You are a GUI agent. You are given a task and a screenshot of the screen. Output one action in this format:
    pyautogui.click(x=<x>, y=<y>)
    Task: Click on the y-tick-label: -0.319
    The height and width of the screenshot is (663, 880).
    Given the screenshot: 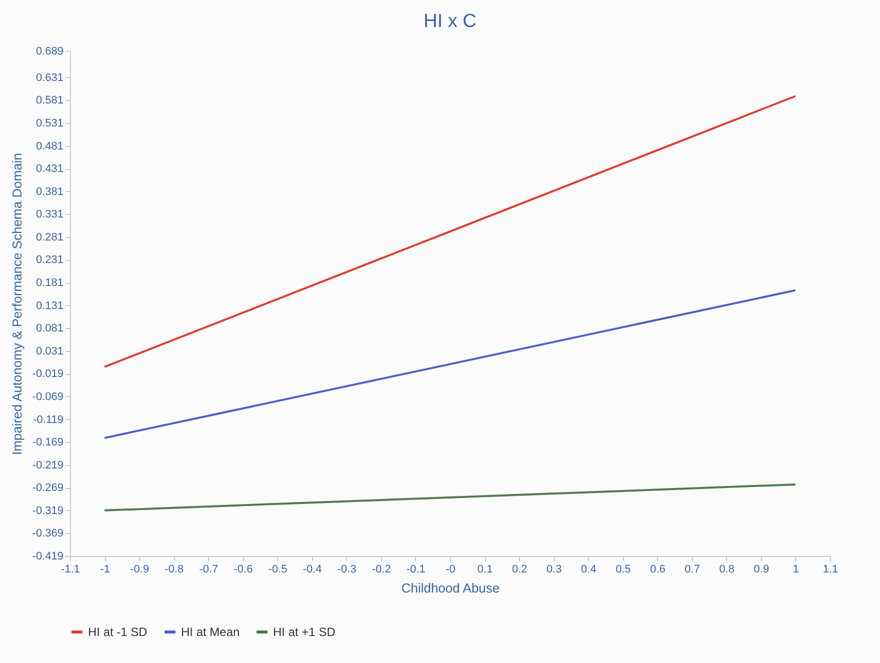 What is the action you would take?
    pyautogui.click(x=48, y=510)
    